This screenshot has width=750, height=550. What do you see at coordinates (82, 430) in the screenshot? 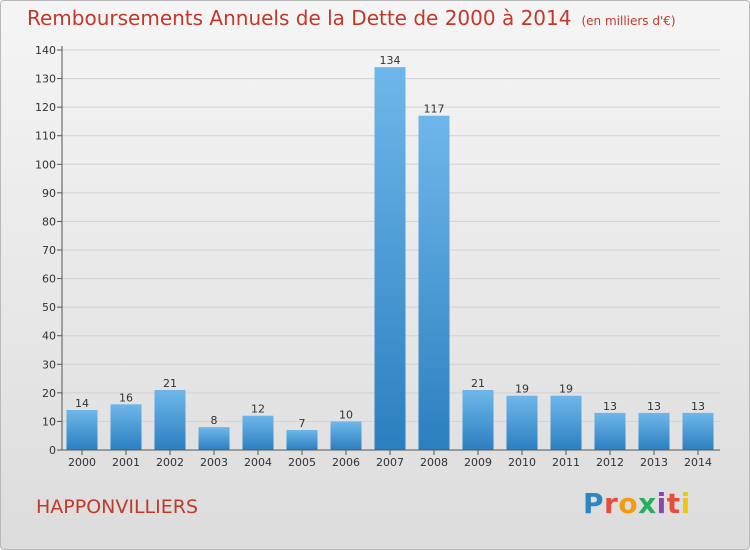
I see `bar-2000` at bounding box center [82, 430].